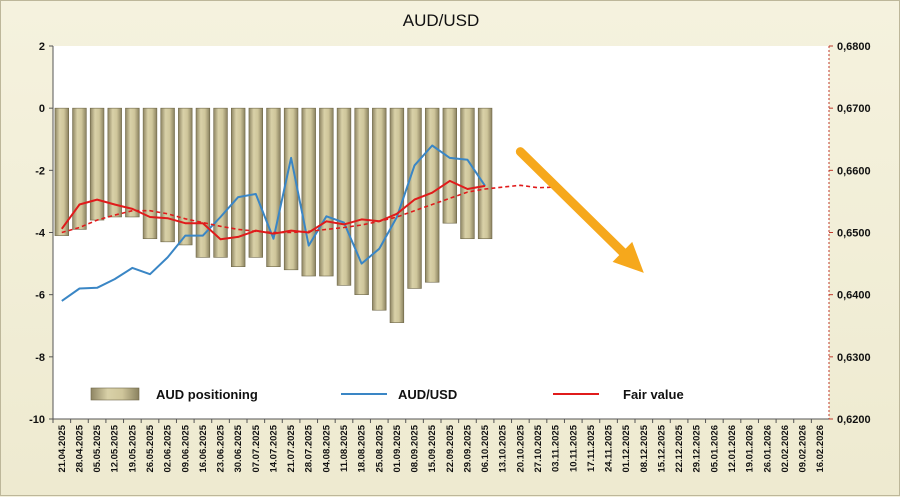 Image resolution: width=900 pixels, height=497 pixels. What do you see at coordinates (732, 449) in the screenshot?
I see `x-tick-label: 12.01.2026` at bounding box center [732, 449].